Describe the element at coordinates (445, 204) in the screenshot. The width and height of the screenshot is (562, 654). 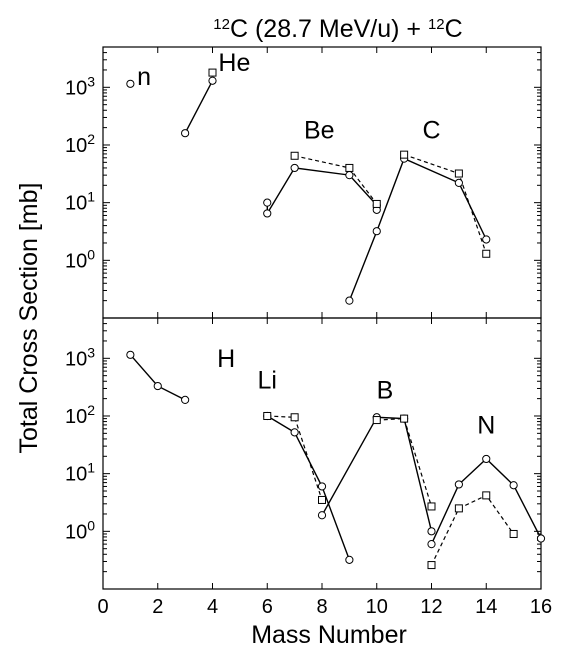
I see `series-line-C-square` at that location.